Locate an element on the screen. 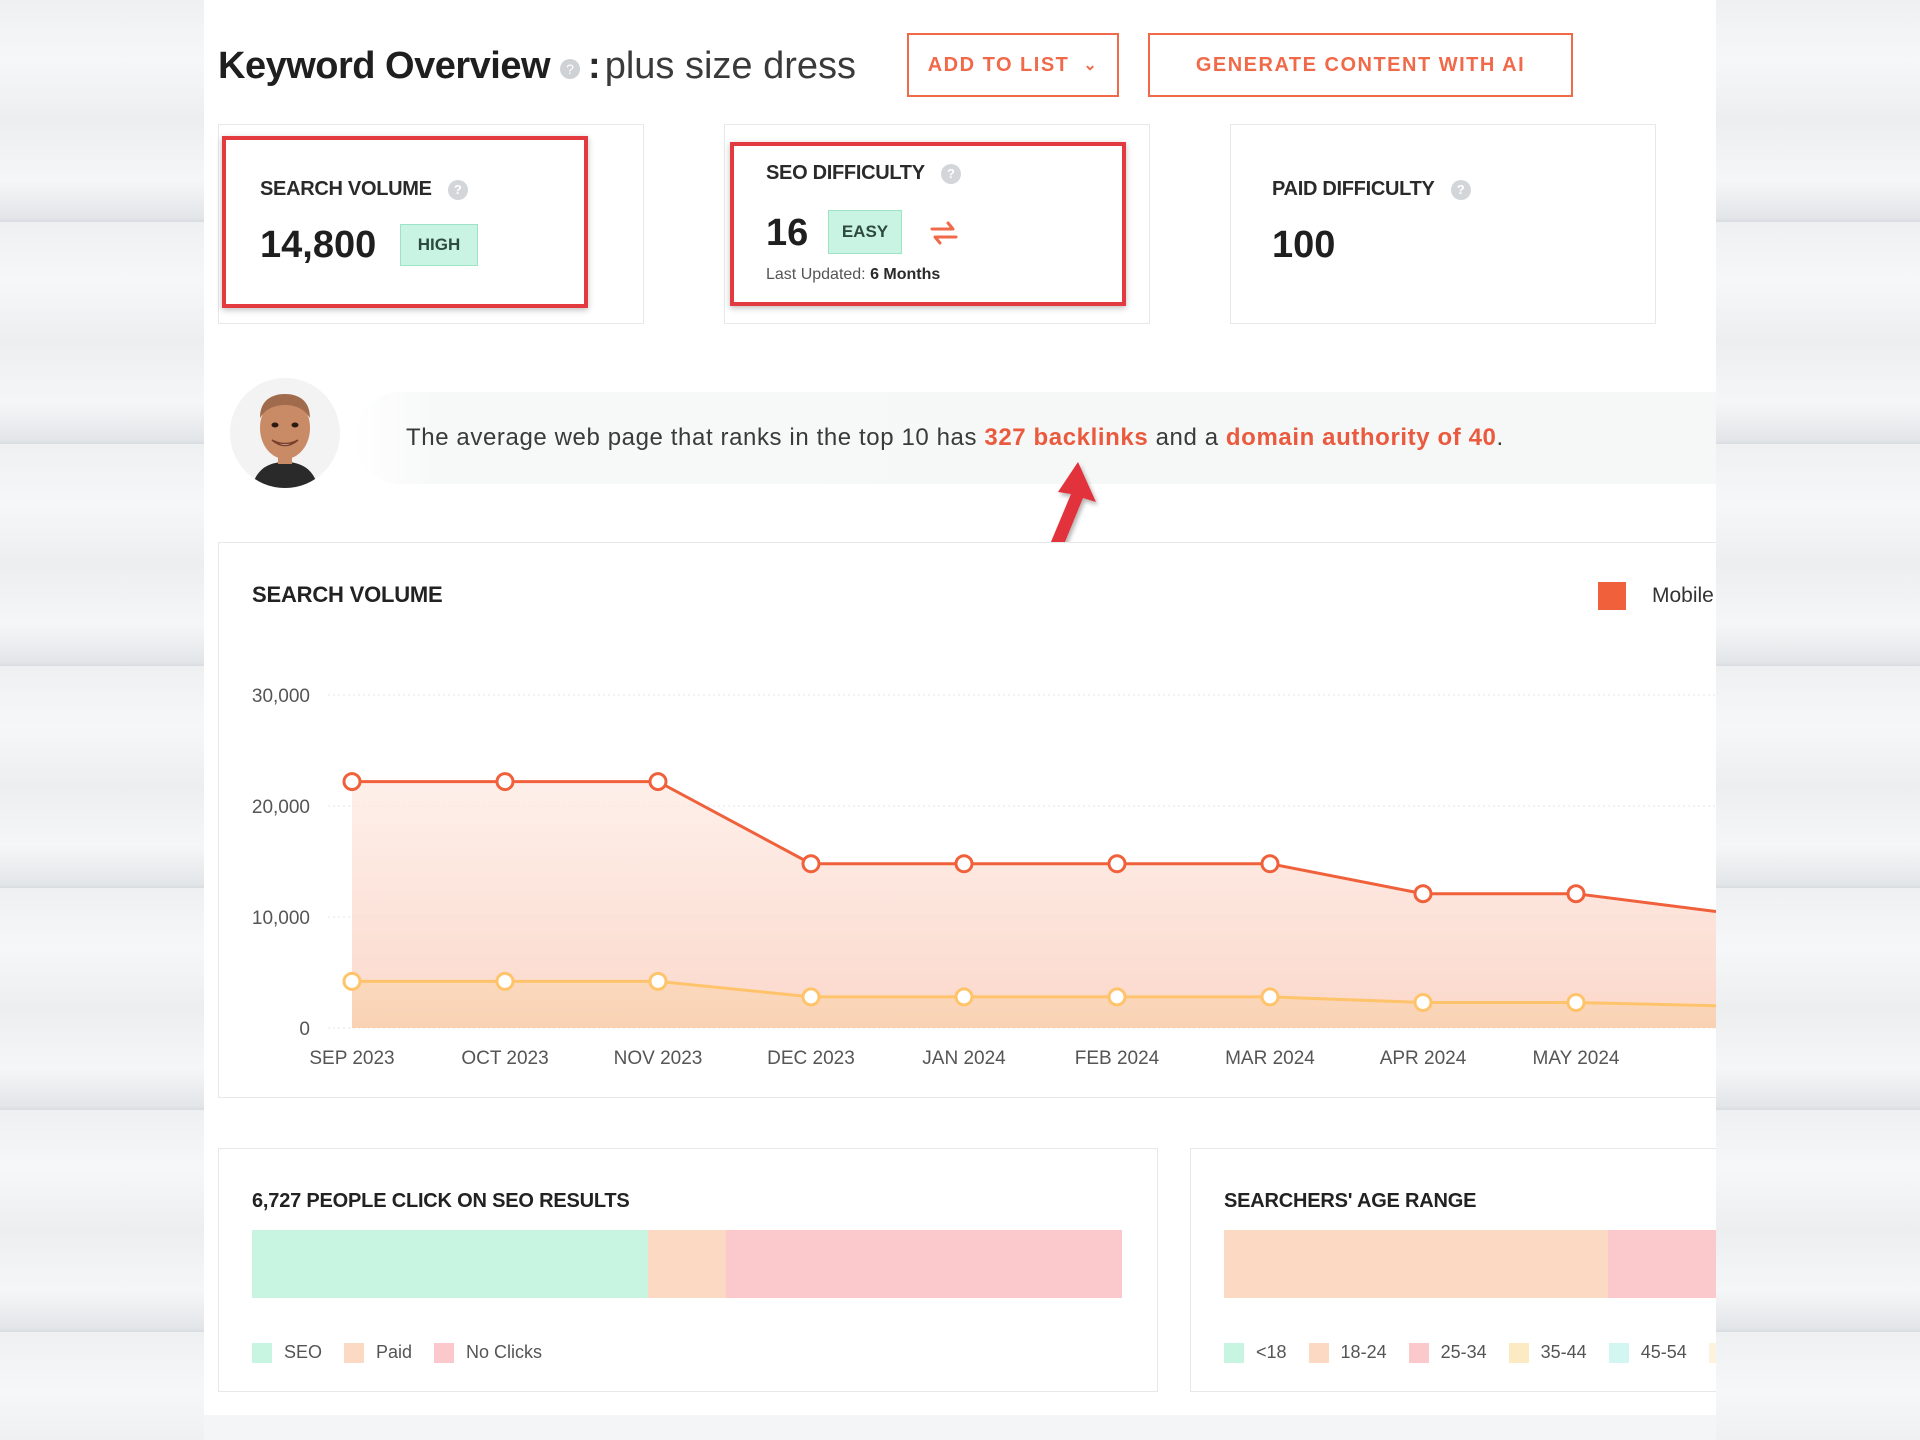 Image resolution: width=1920 pixels, height=1440 pixels. seo-difficulty-label-text: SEO DIFFICULTY is located at coordinates (845, 173).